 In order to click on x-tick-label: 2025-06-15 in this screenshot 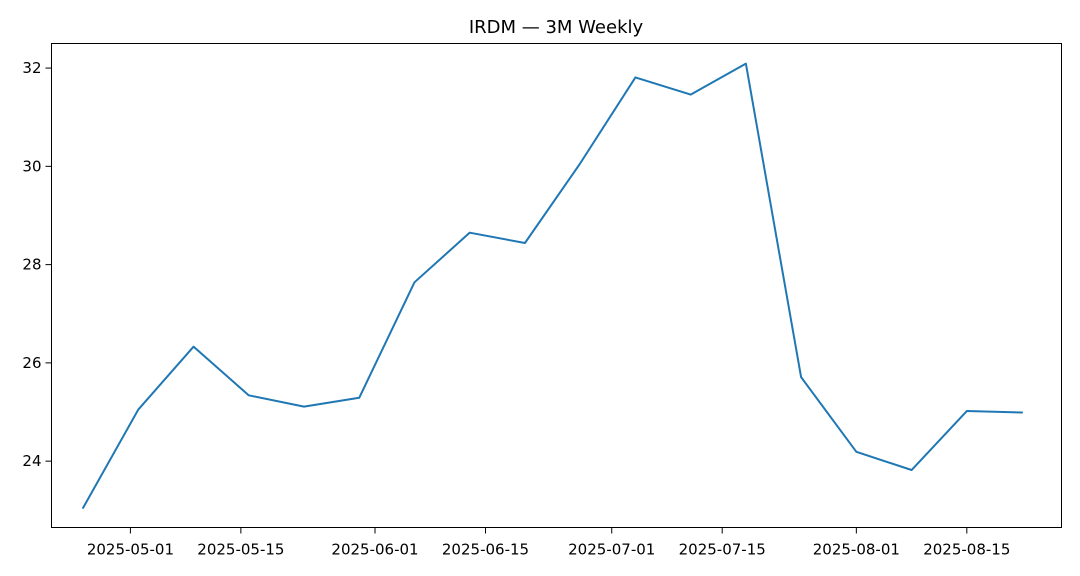, I will do `click(485, 550)`.